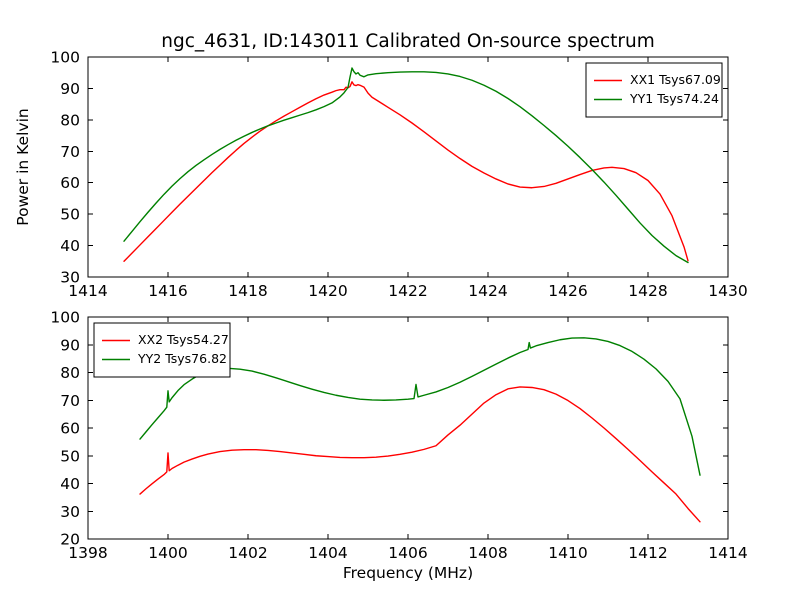 The width and height of the screenshot is (800, 600). I want to click on legend: XX2 Tsys54.27 YY2 Tsys76.82, so click(162, 350).